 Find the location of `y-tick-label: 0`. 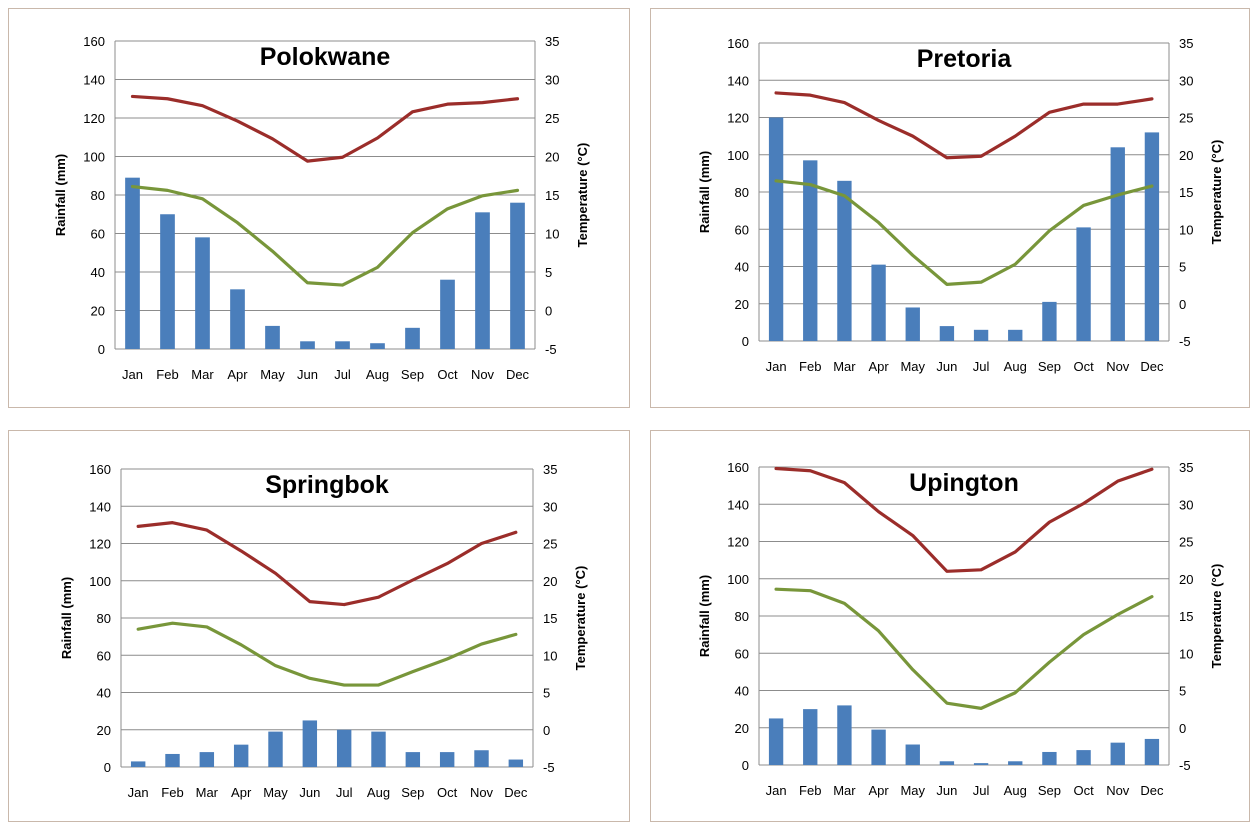

y-tick-label: 0 is located at coordinates (745, 341).